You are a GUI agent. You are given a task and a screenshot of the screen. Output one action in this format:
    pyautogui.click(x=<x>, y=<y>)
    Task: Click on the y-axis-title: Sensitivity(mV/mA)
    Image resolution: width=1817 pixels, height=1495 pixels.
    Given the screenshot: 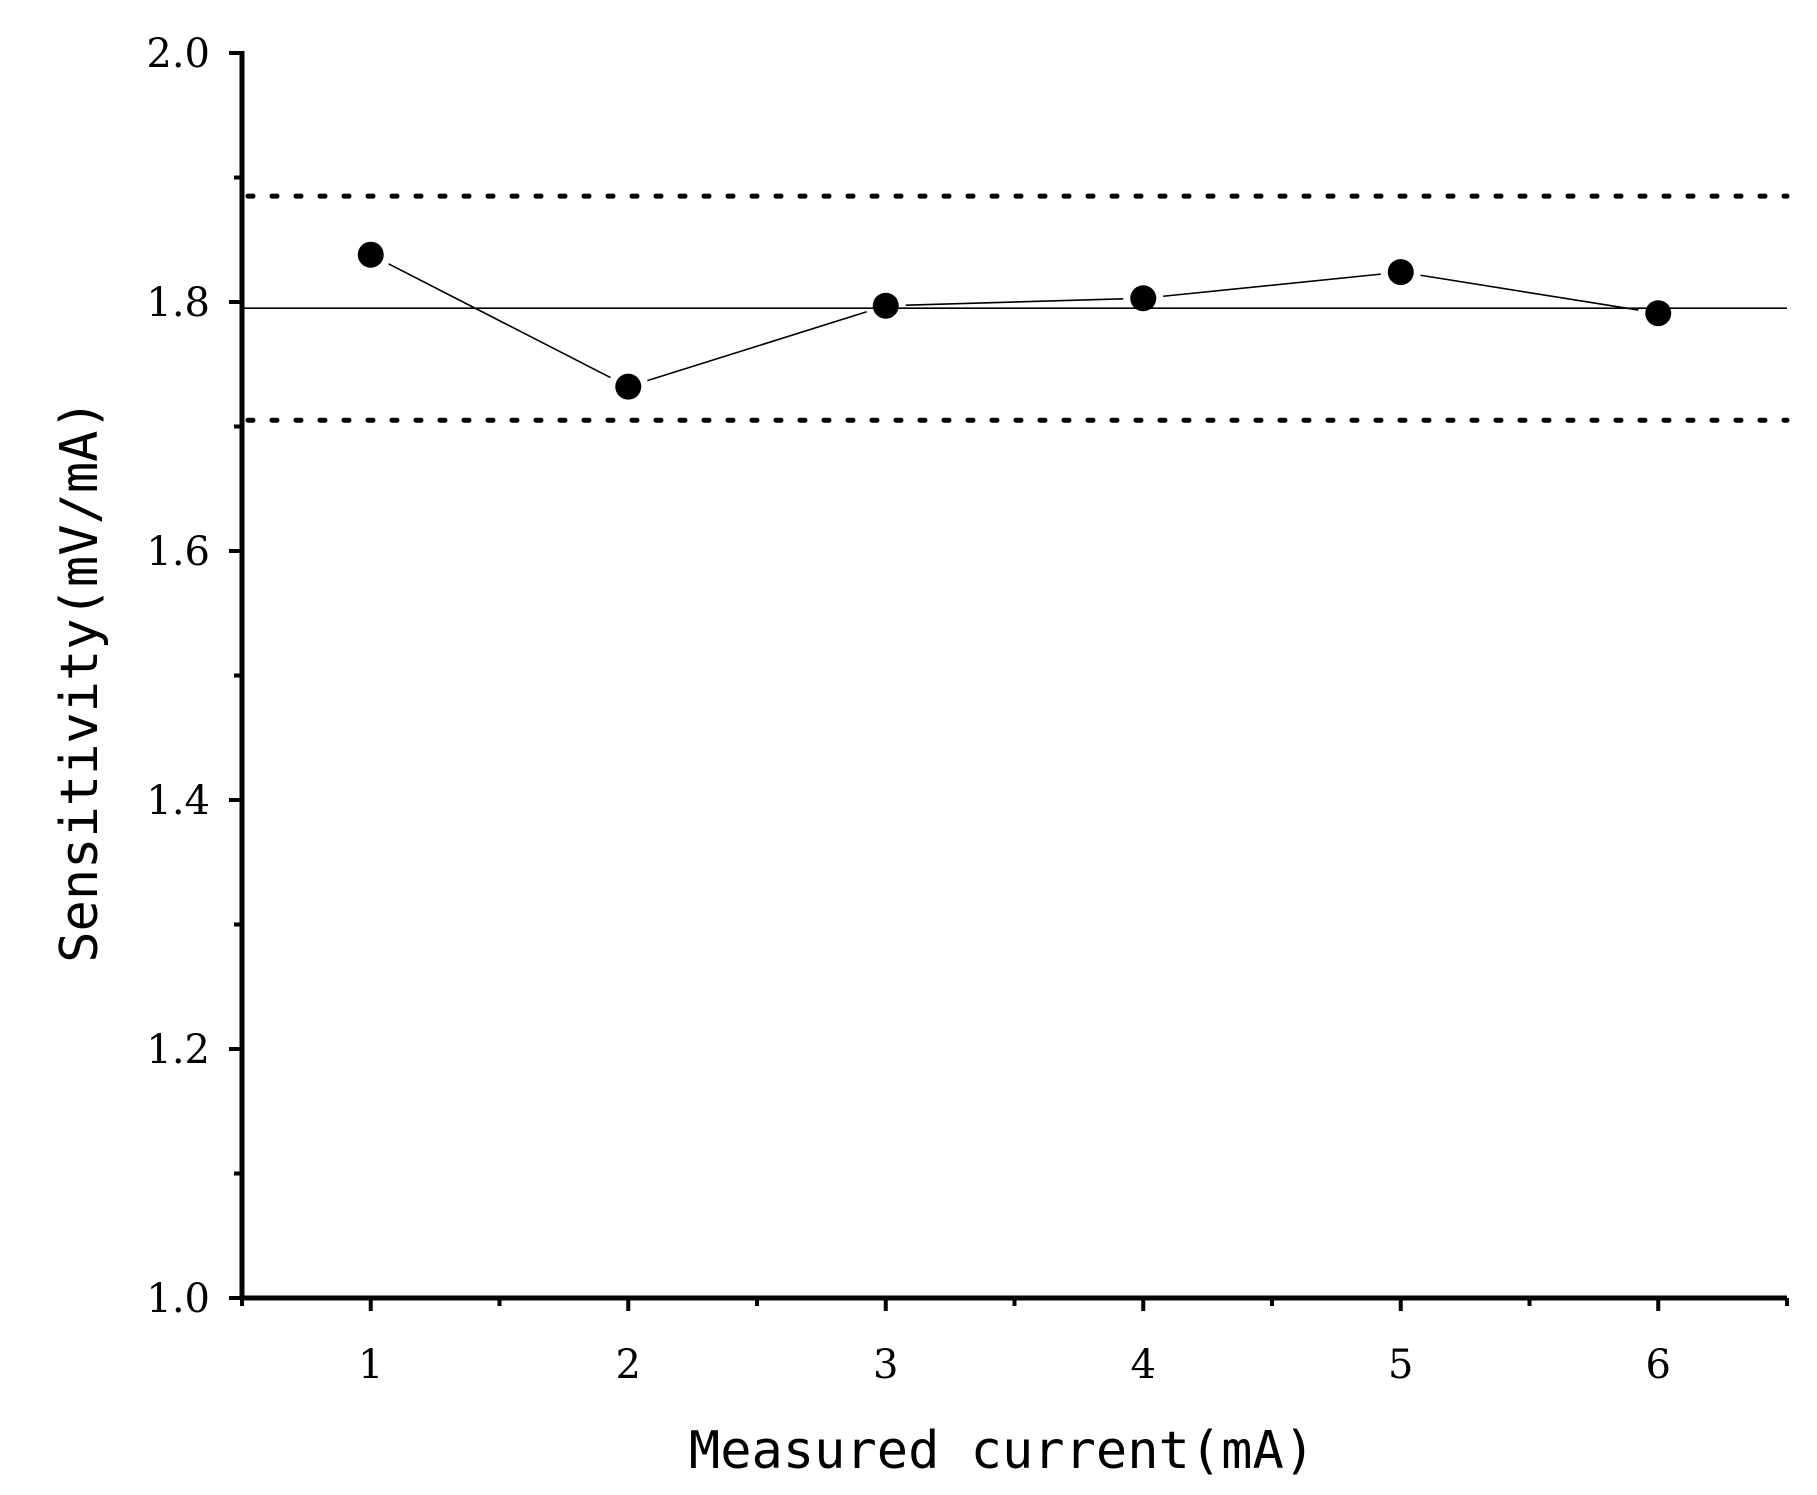 What is the action you would take?
    pyautogui.click(x=80, y=681)
    